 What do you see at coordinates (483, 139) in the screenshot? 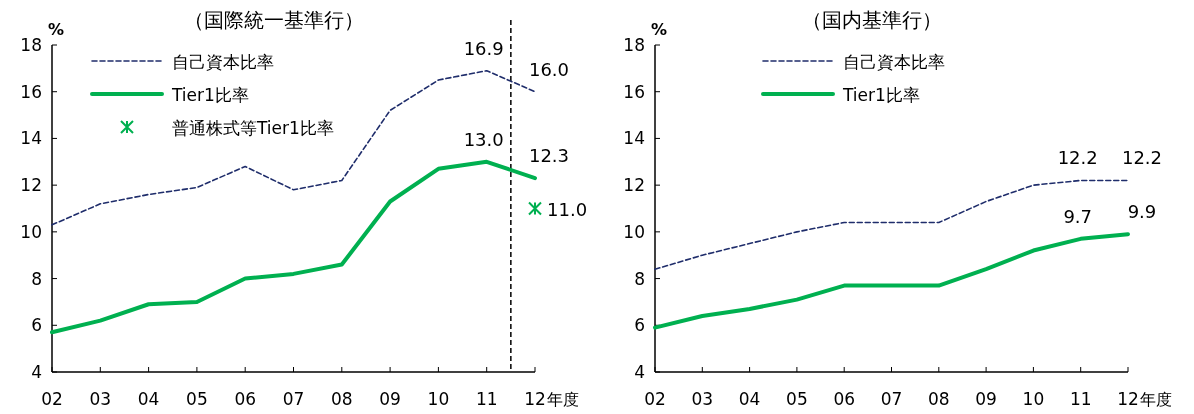
I see `data-label: 13.0` at bounding box center [483, 139].